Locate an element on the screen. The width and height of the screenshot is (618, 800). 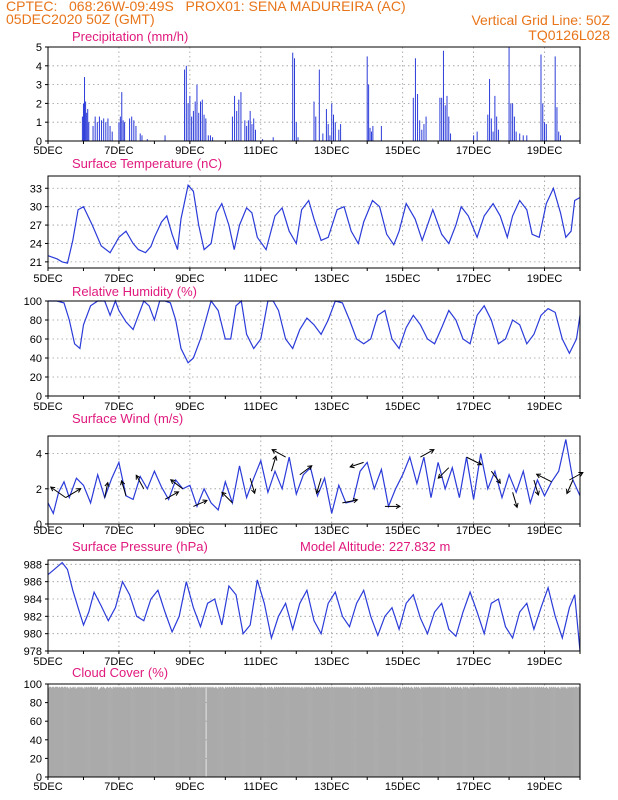
temp-xtick-label: 13DEC is located at coordinates (332, 279).